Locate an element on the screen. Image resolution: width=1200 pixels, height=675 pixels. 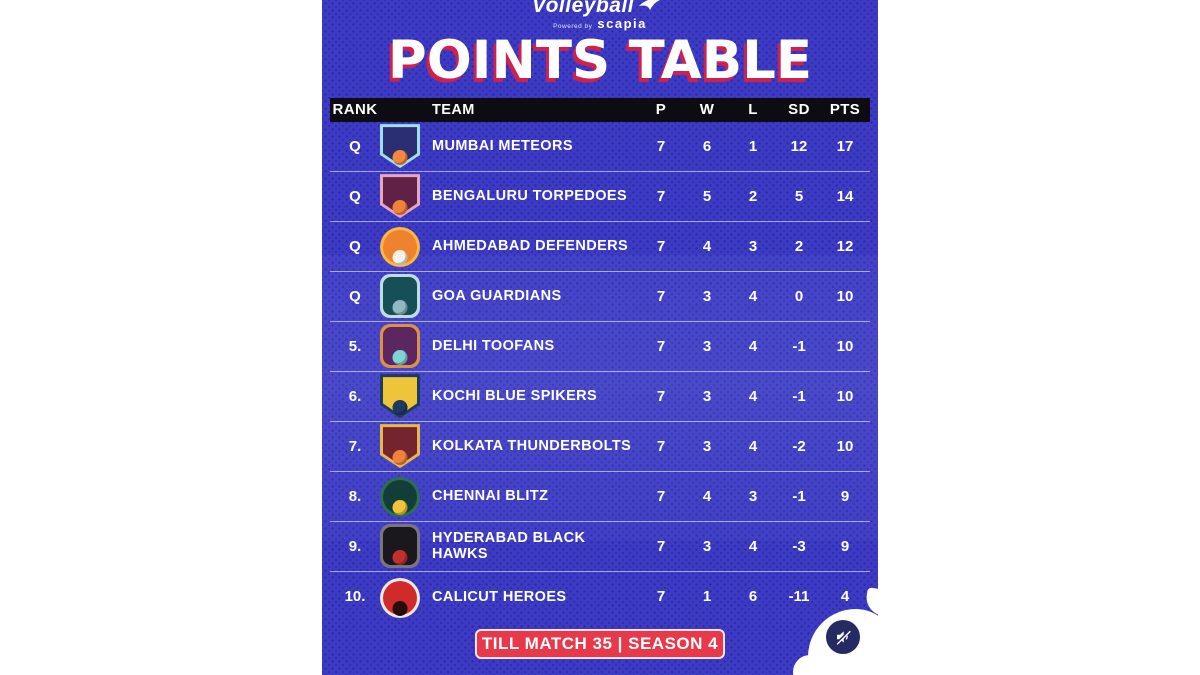
team-logo-bengaluru-torpedoes is located at coordinates (400, 196).